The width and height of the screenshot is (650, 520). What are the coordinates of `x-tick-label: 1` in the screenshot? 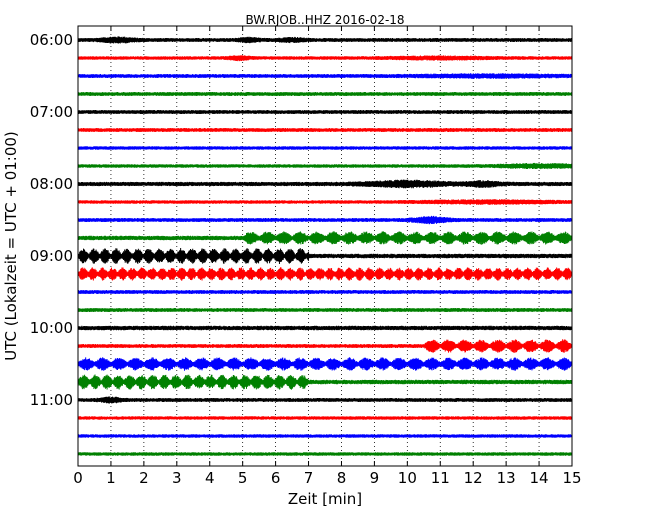 It's located at (111, 478).